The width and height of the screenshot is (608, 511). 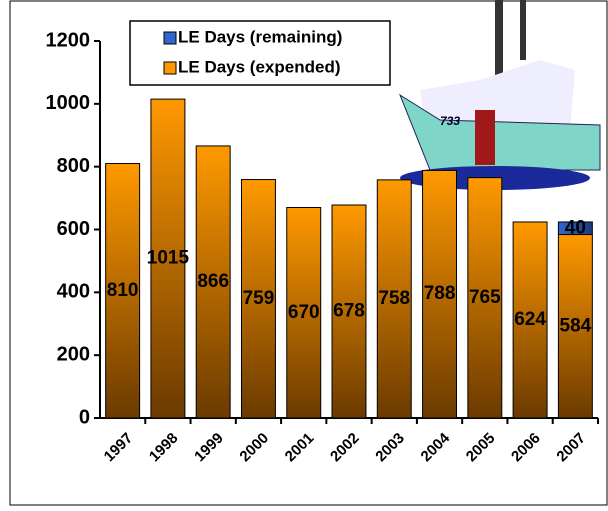 I want to click on y-tick-label: 600, so click(x=73, y=229).